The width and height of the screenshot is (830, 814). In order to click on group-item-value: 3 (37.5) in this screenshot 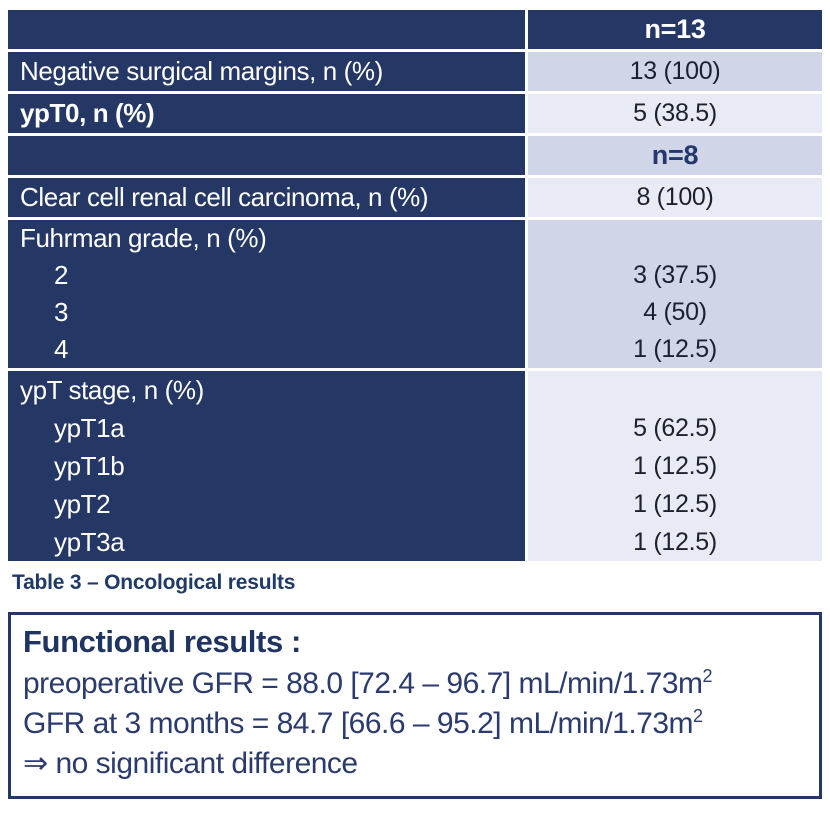, I will do `click(675, 275)`.